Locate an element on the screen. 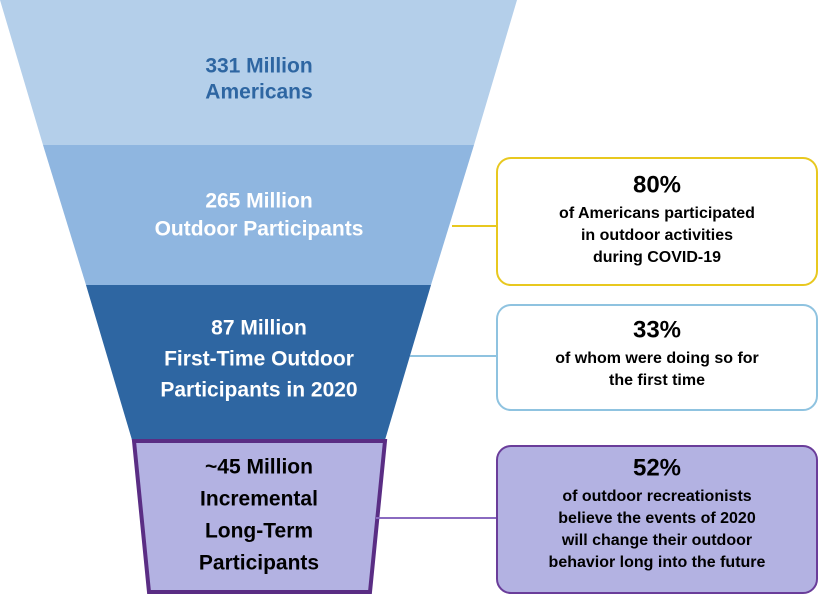  stage-label: 87 Million is located at coordinates (259, 328).